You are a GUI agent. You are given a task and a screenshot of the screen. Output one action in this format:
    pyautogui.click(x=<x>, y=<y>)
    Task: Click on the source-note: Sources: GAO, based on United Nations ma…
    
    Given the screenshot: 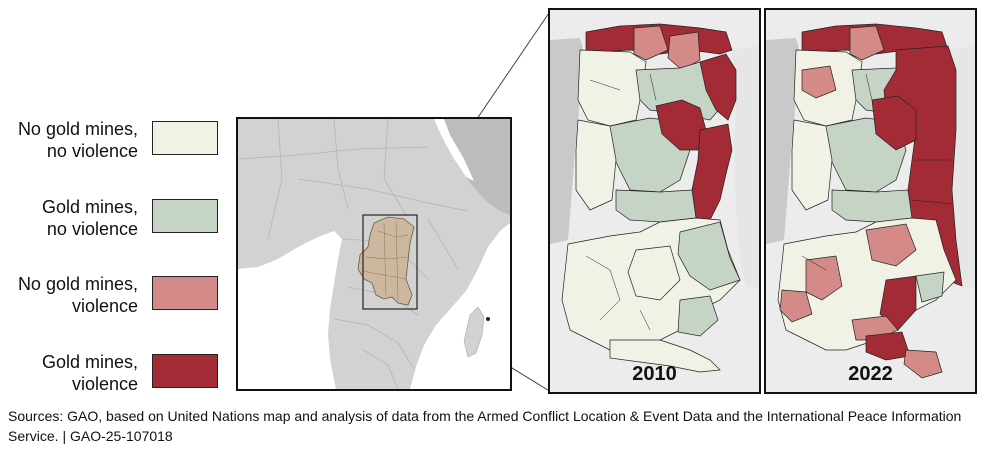 What is the action you would take?
    pyautogui.click(x=485, y=426)
    